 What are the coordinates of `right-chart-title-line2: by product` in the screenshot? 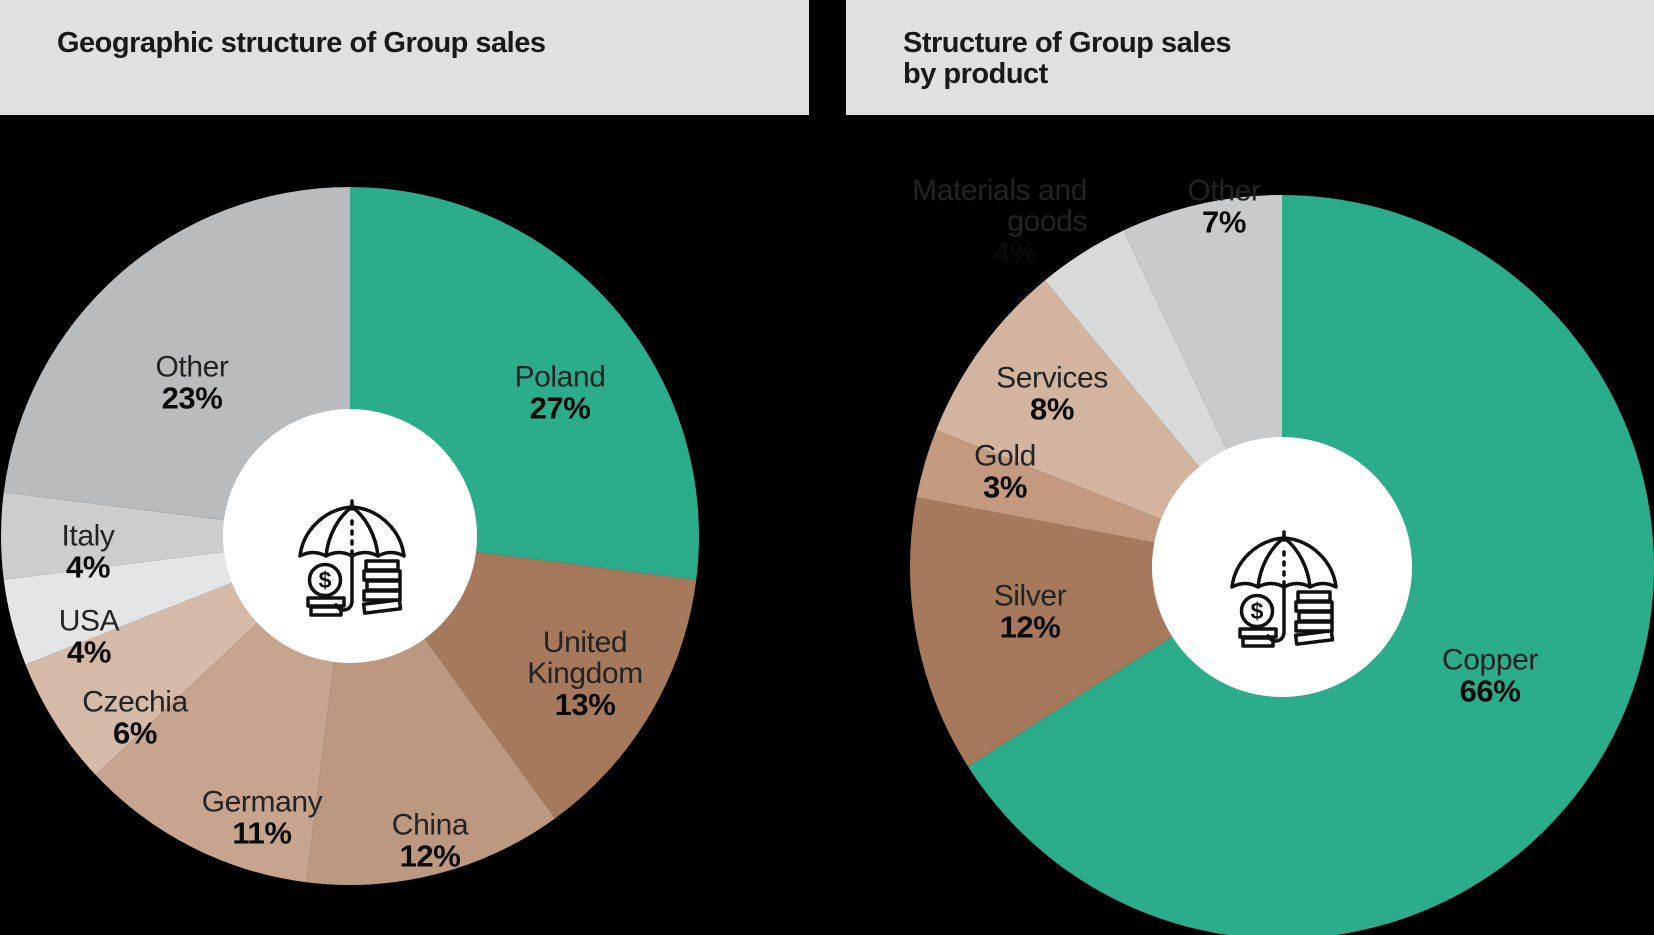 It's located at (975, 74).